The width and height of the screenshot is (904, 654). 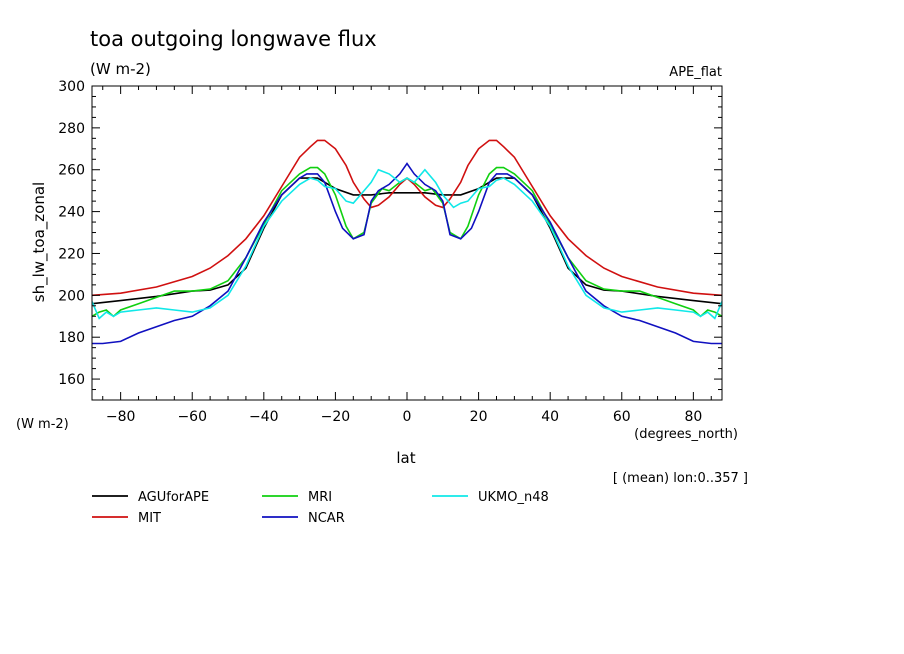 What do you see at coordinates (513, 497) in the screenshot?
I see `legend-label: UKMO_n48` at bounding box center [513, 497].